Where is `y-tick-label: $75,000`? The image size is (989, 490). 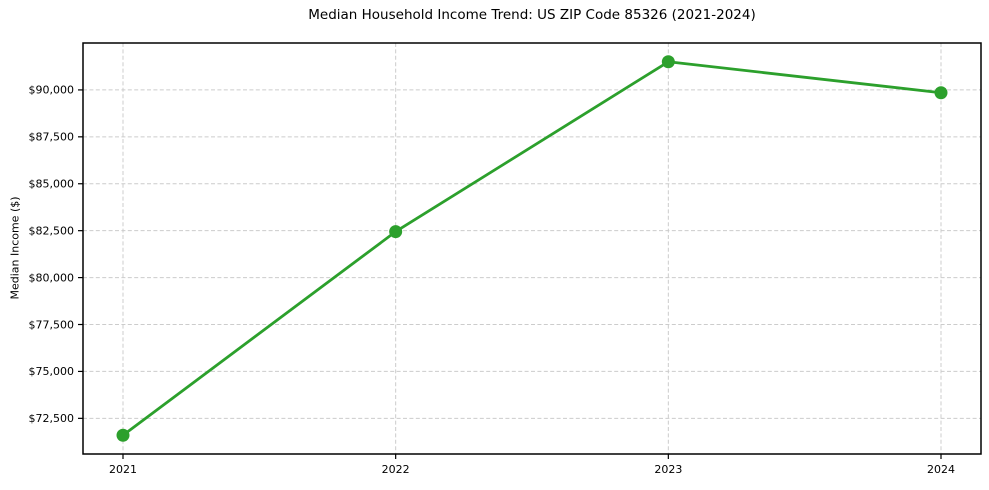
y-tick-label: $75,000 is located at coordinates (52, 371).